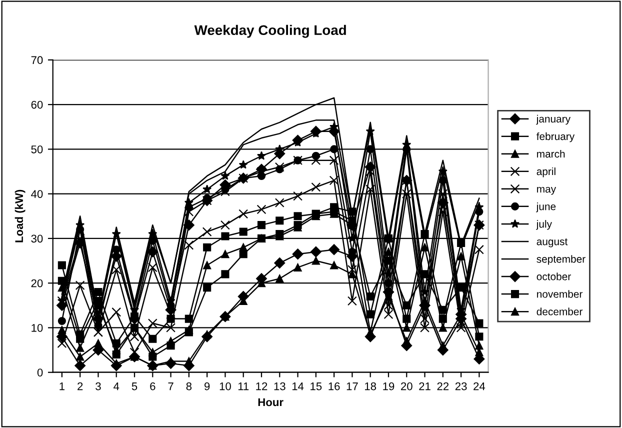  Describe the element at coordinates (461, 386) in the screenshot. I see `x-tick-label: 23` at that location.